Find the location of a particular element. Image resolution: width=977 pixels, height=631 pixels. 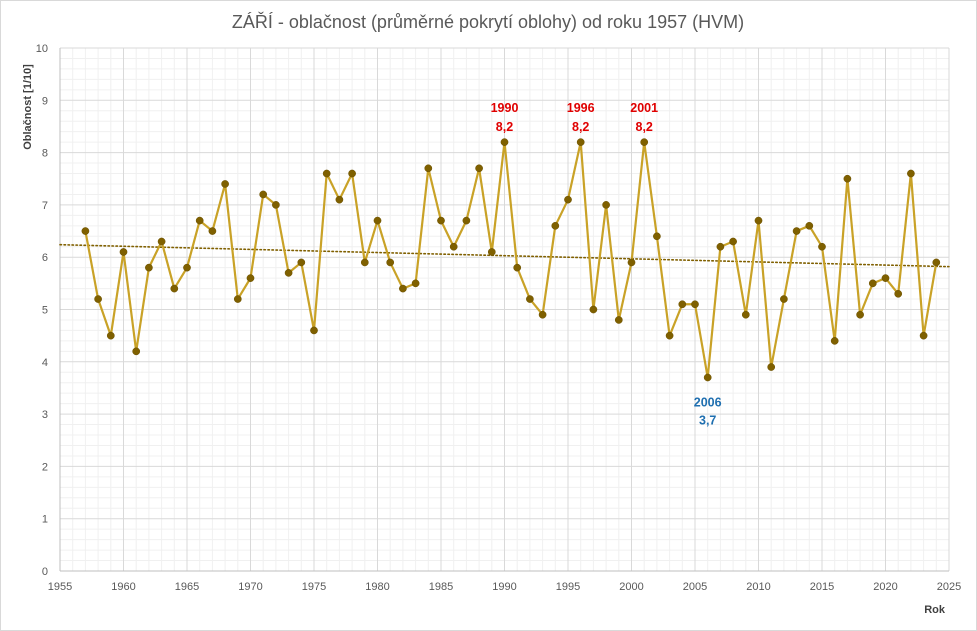

x-tick-label: 2005 is located at coordinates (695, 587).